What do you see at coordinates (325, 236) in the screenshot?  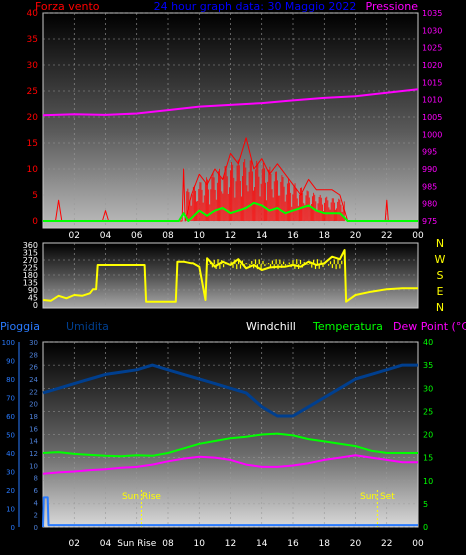 I see `time-tick-label: 18` at bounding box center [325, 236].